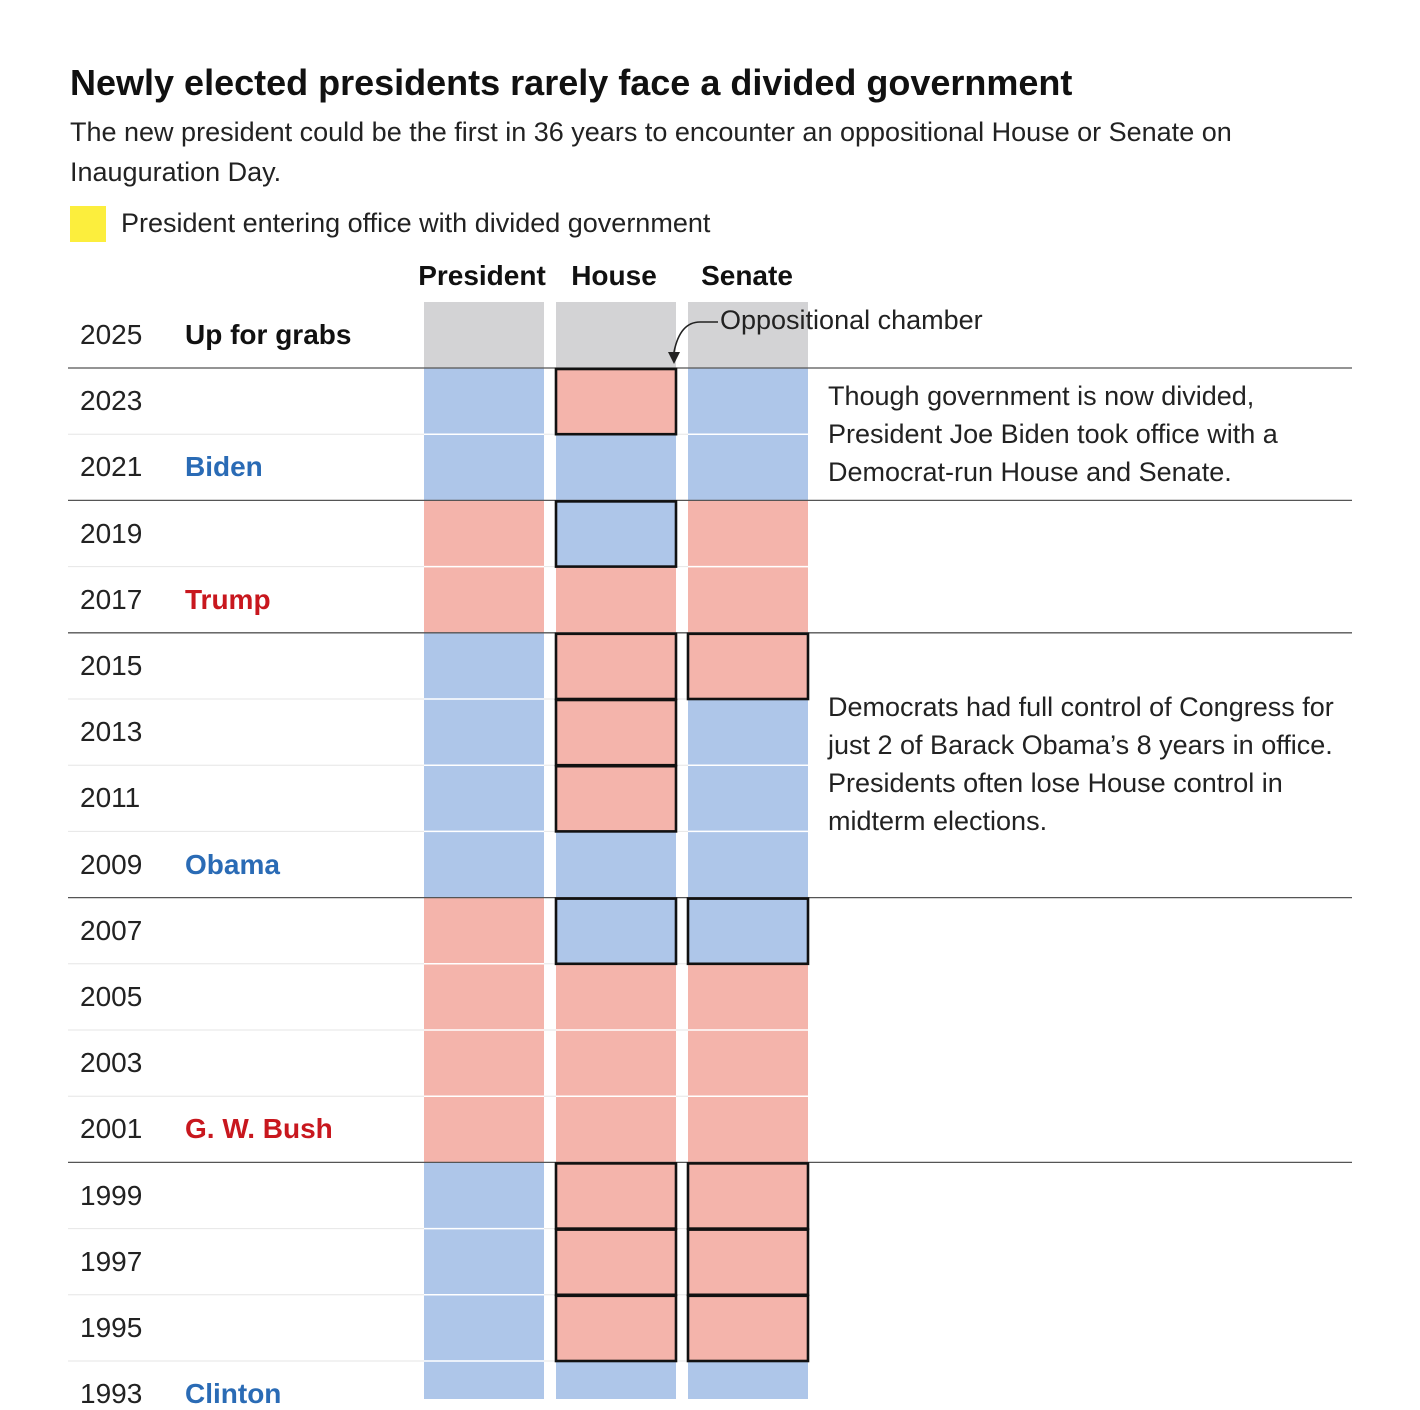  What do you see at coordinates (748, 533) in the screenshot?
I see `cell-2019-senate` at bounding box center [748, 533].